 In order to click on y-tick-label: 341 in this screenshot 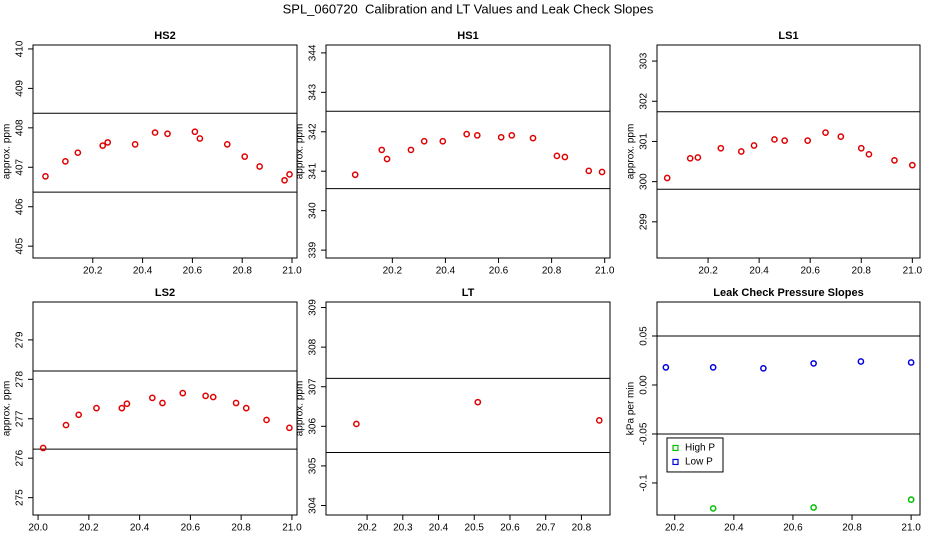, I will do `click(313, 170)`.